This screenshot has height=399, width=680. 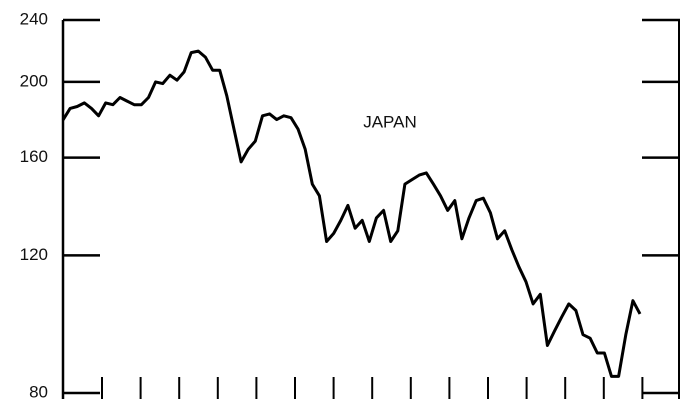 I want to click on y-tick-label: 120, so click(x=34, y=254).